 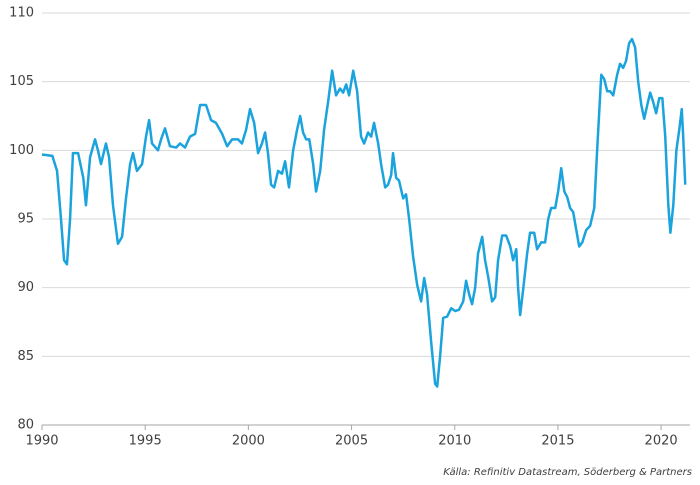 I want to click on x-tick-label: 2000, so click(x=248, y=441).